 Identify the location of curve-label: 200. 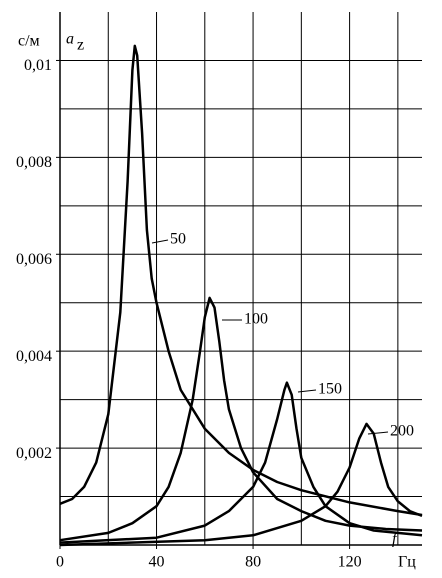
(402, 431).